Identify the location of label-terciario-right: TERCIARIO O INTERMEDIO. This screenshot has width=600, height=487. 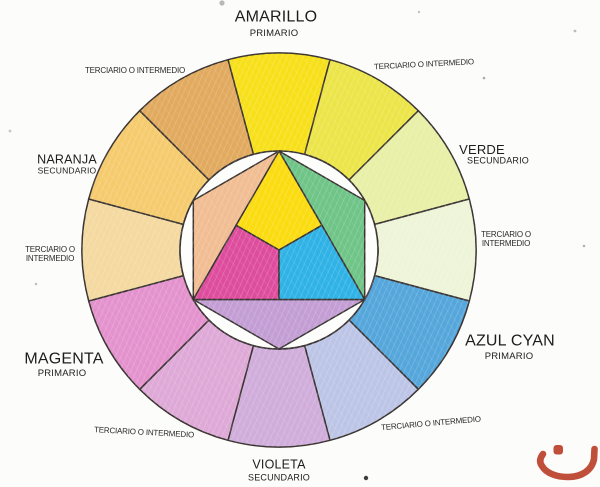
(506, 239).